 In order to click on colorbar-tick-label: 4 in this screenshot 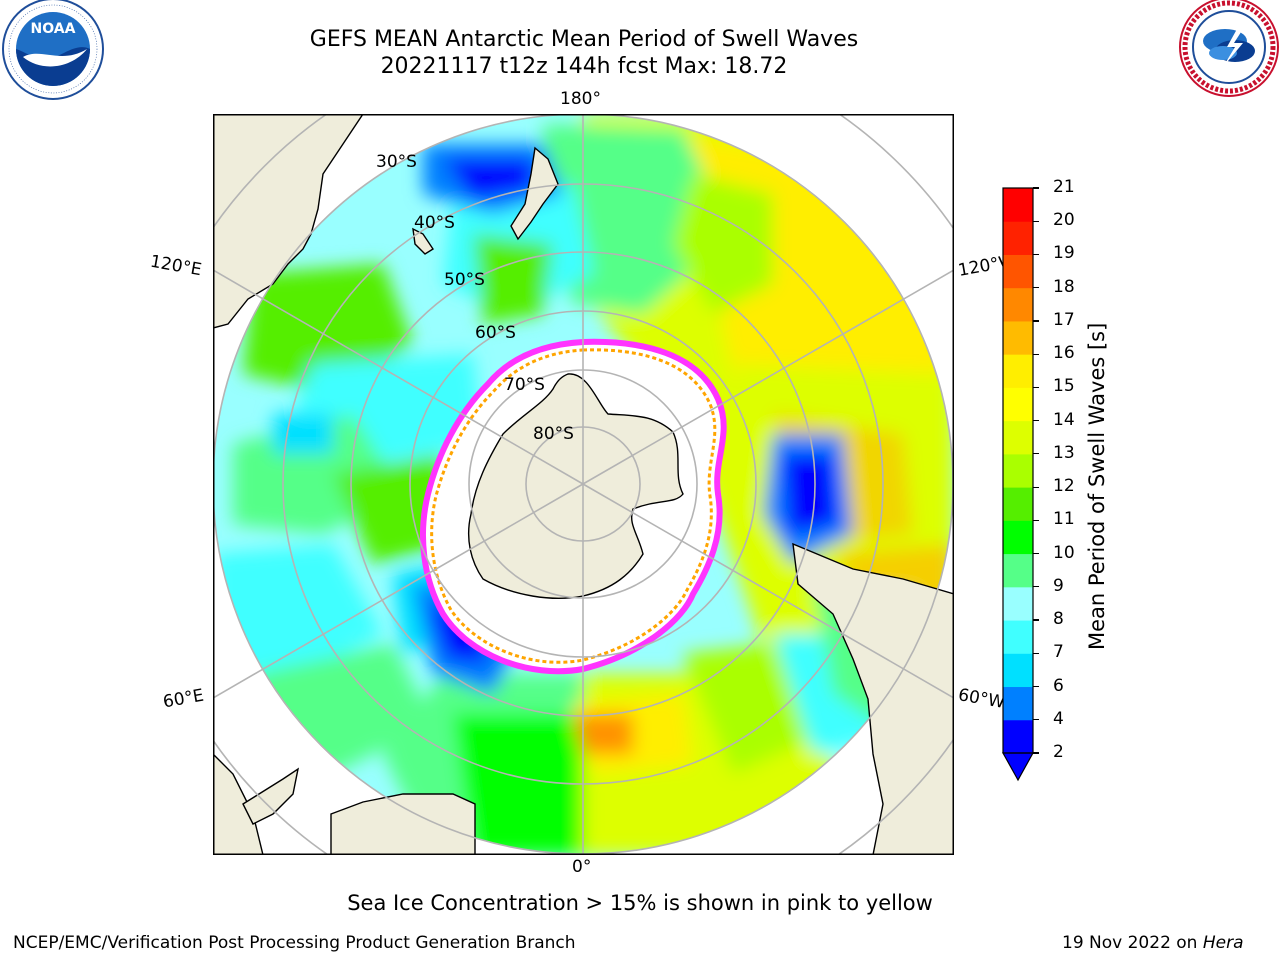, I will do `click(1058, 718)`.